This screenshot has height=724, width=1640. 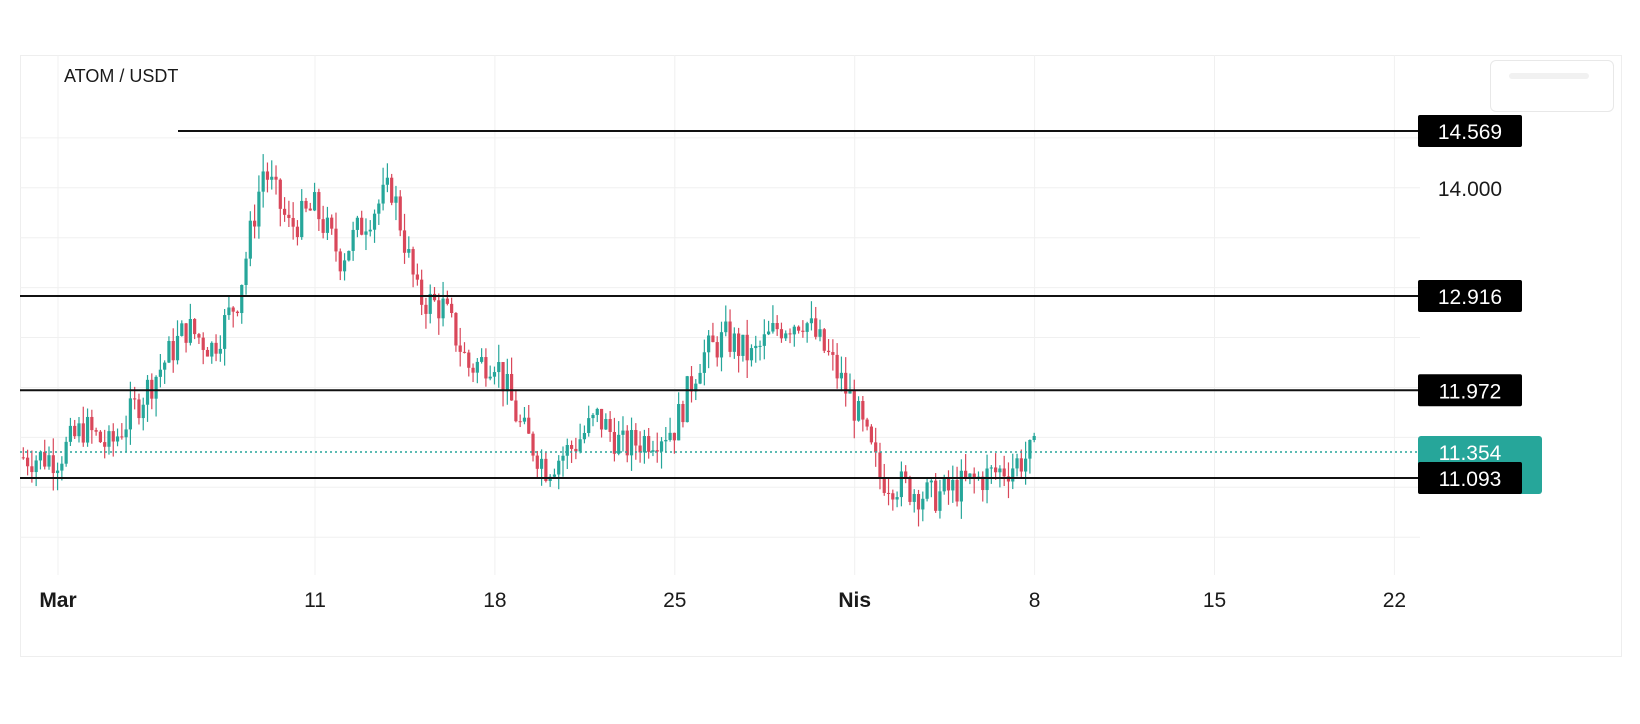 I want to click on x-tick-label: 8, so click(x=1035, y=600).